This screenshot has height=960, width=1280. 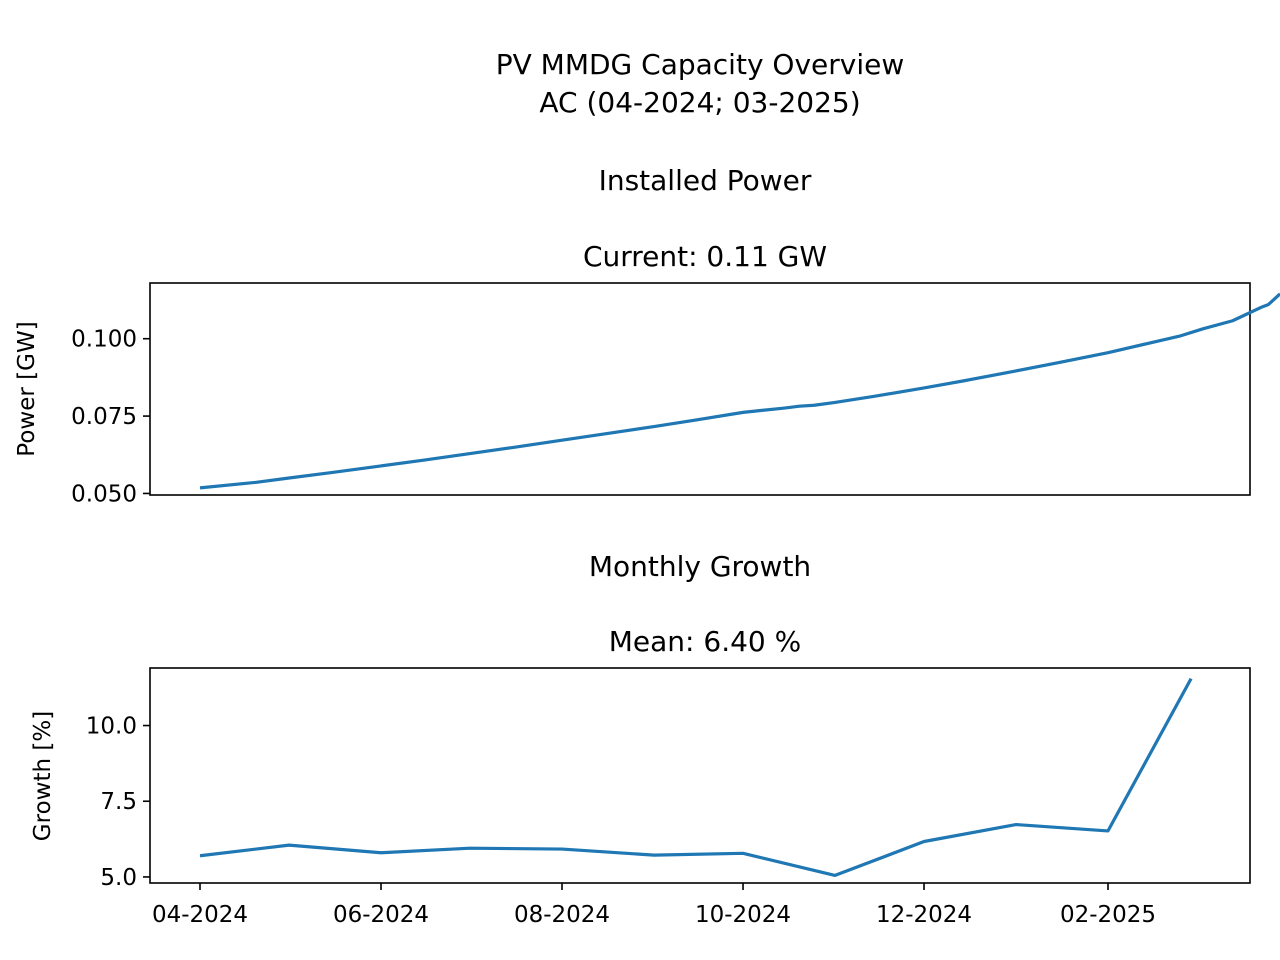 What do you see at coordinates (27, 388) in the screenshot?
I see `installed-power-y-axis-label: Power [GW]` at bounding box center [27, 388].